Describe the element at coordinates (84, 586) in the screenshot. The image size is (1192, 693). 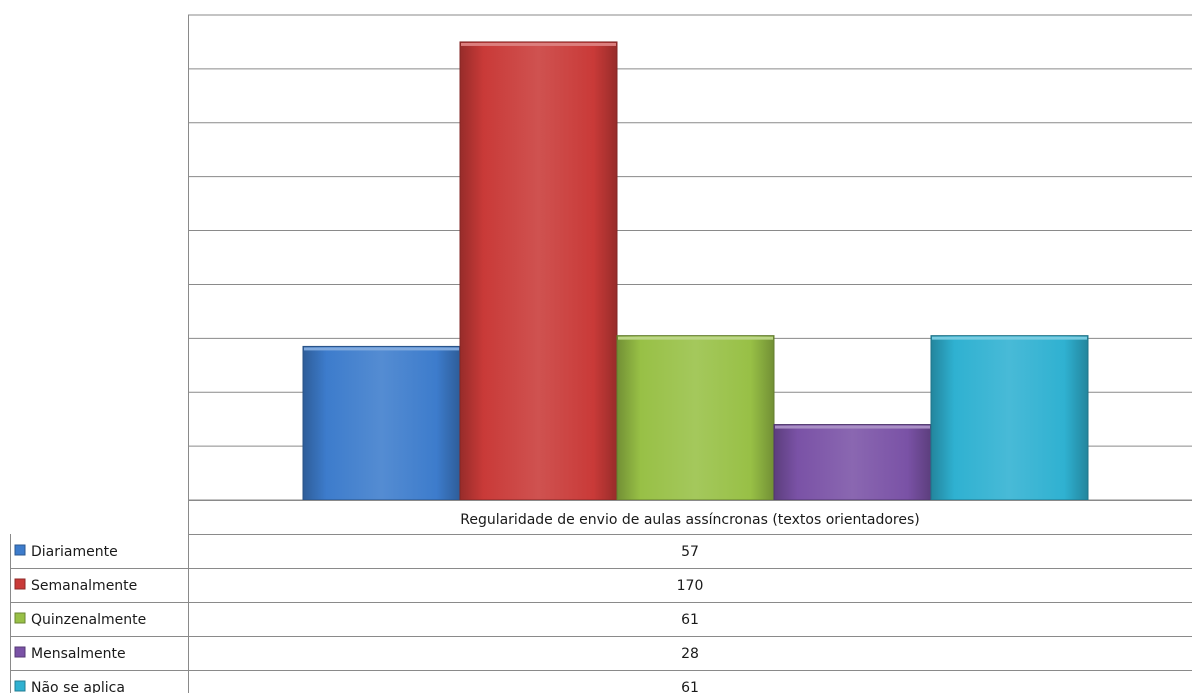
I see `series-name: Semanalmente` at that location.